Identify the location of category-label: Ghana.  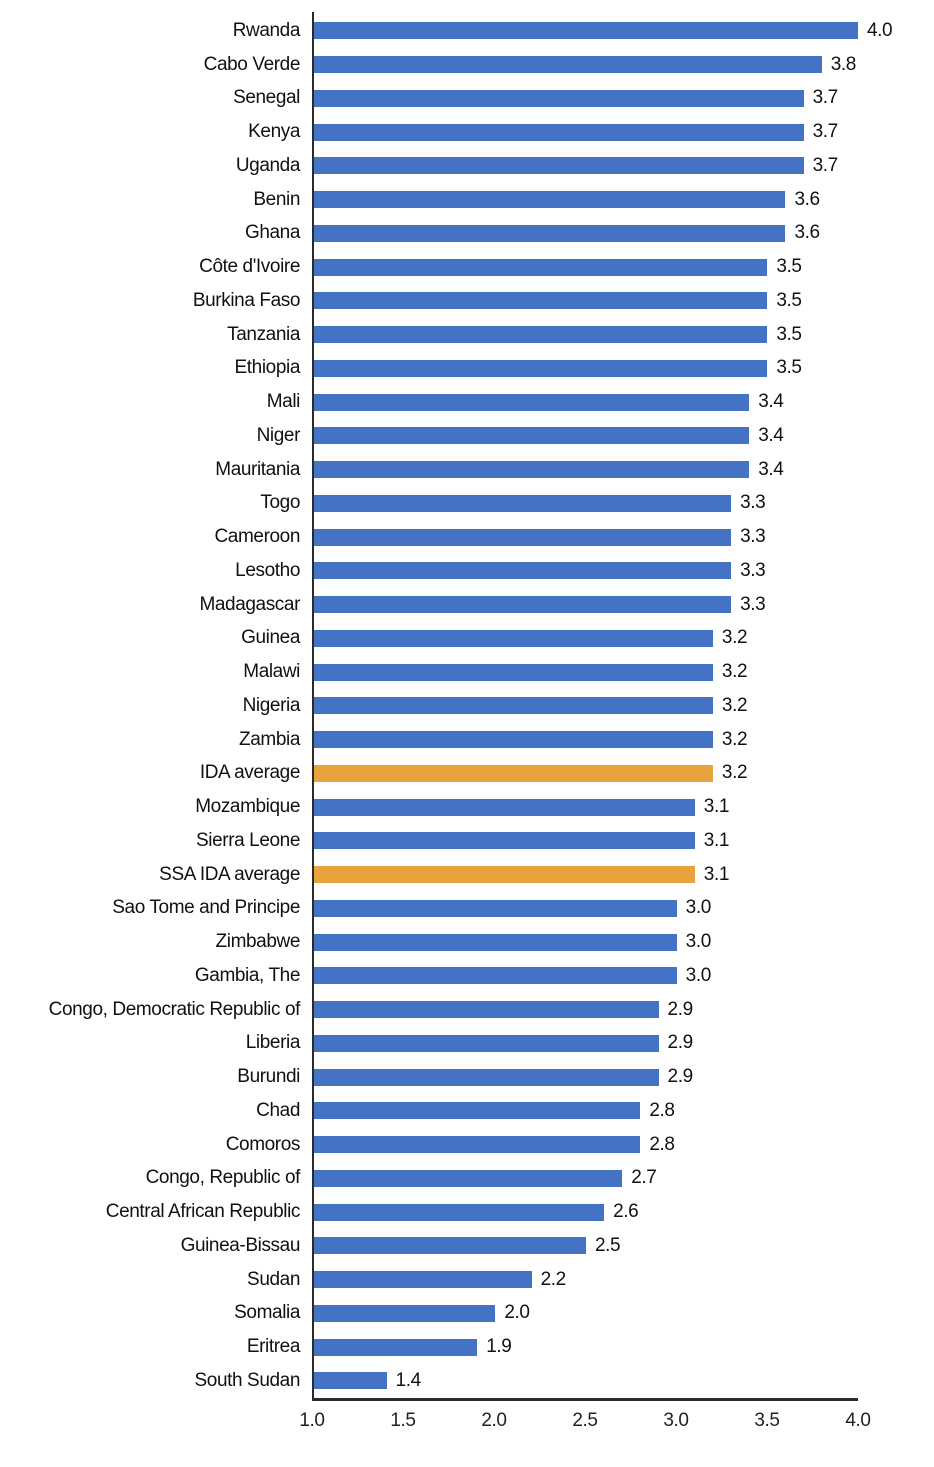
(272, 233).